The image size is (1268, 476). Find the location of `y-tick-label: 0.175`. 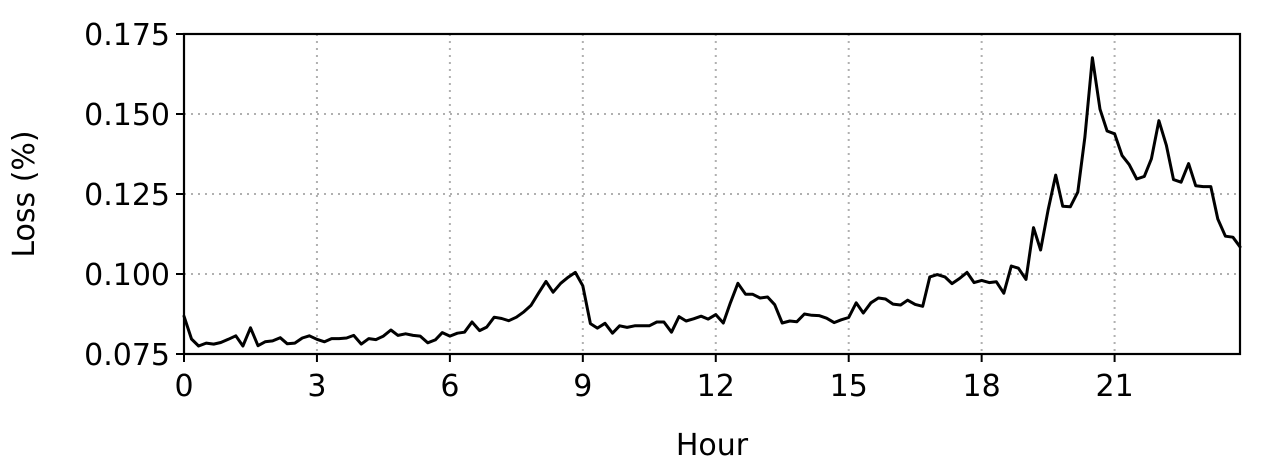

y-tick-label: 0.175 is located at coordinates (127, 35).